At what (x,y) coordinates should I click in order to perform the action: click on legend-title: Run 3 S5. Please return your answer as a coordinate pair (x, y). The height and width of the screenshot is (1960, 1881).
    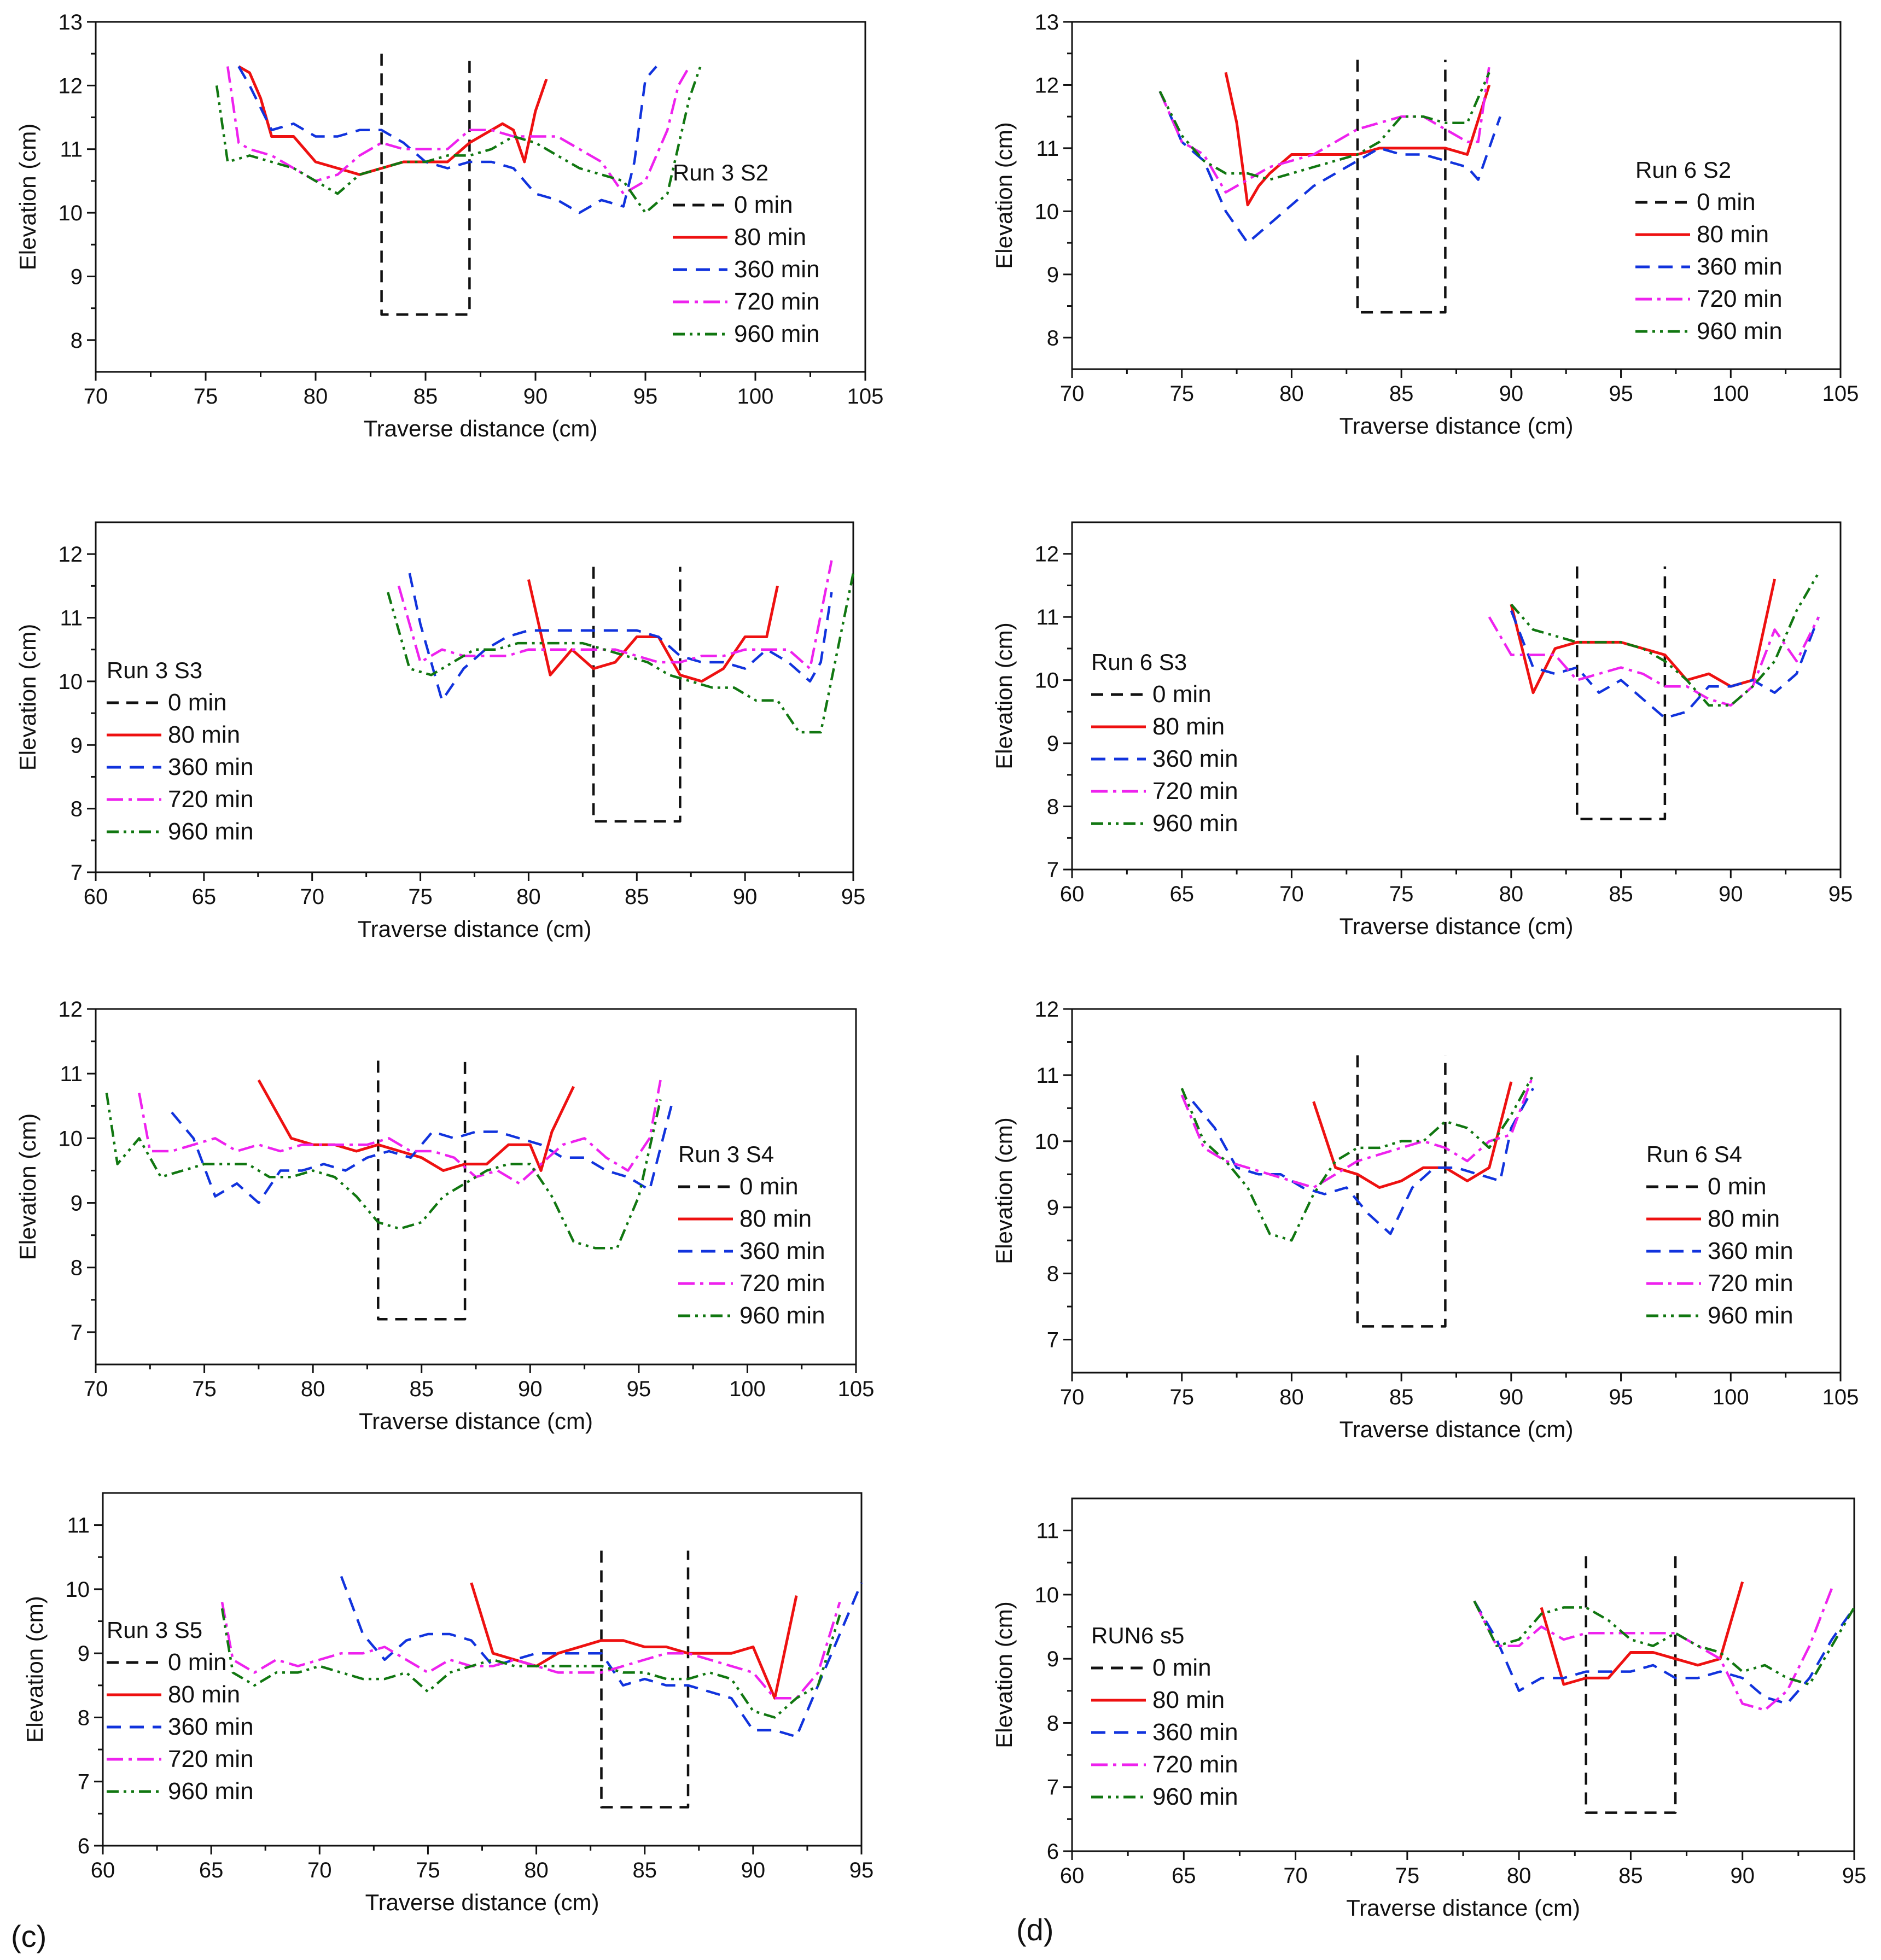
    Looking at the image, I should click on (155, 1630).